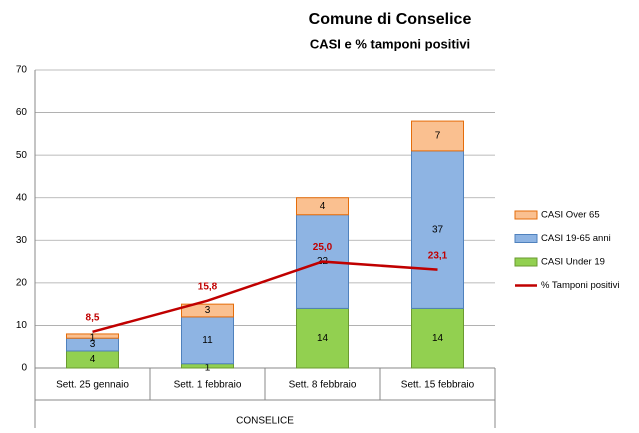  What do you see at coordinates (438, 385) in the screenshot?
I see `x-tick-label: Sett. 15 febbraio` at bounding box center [438, 385].